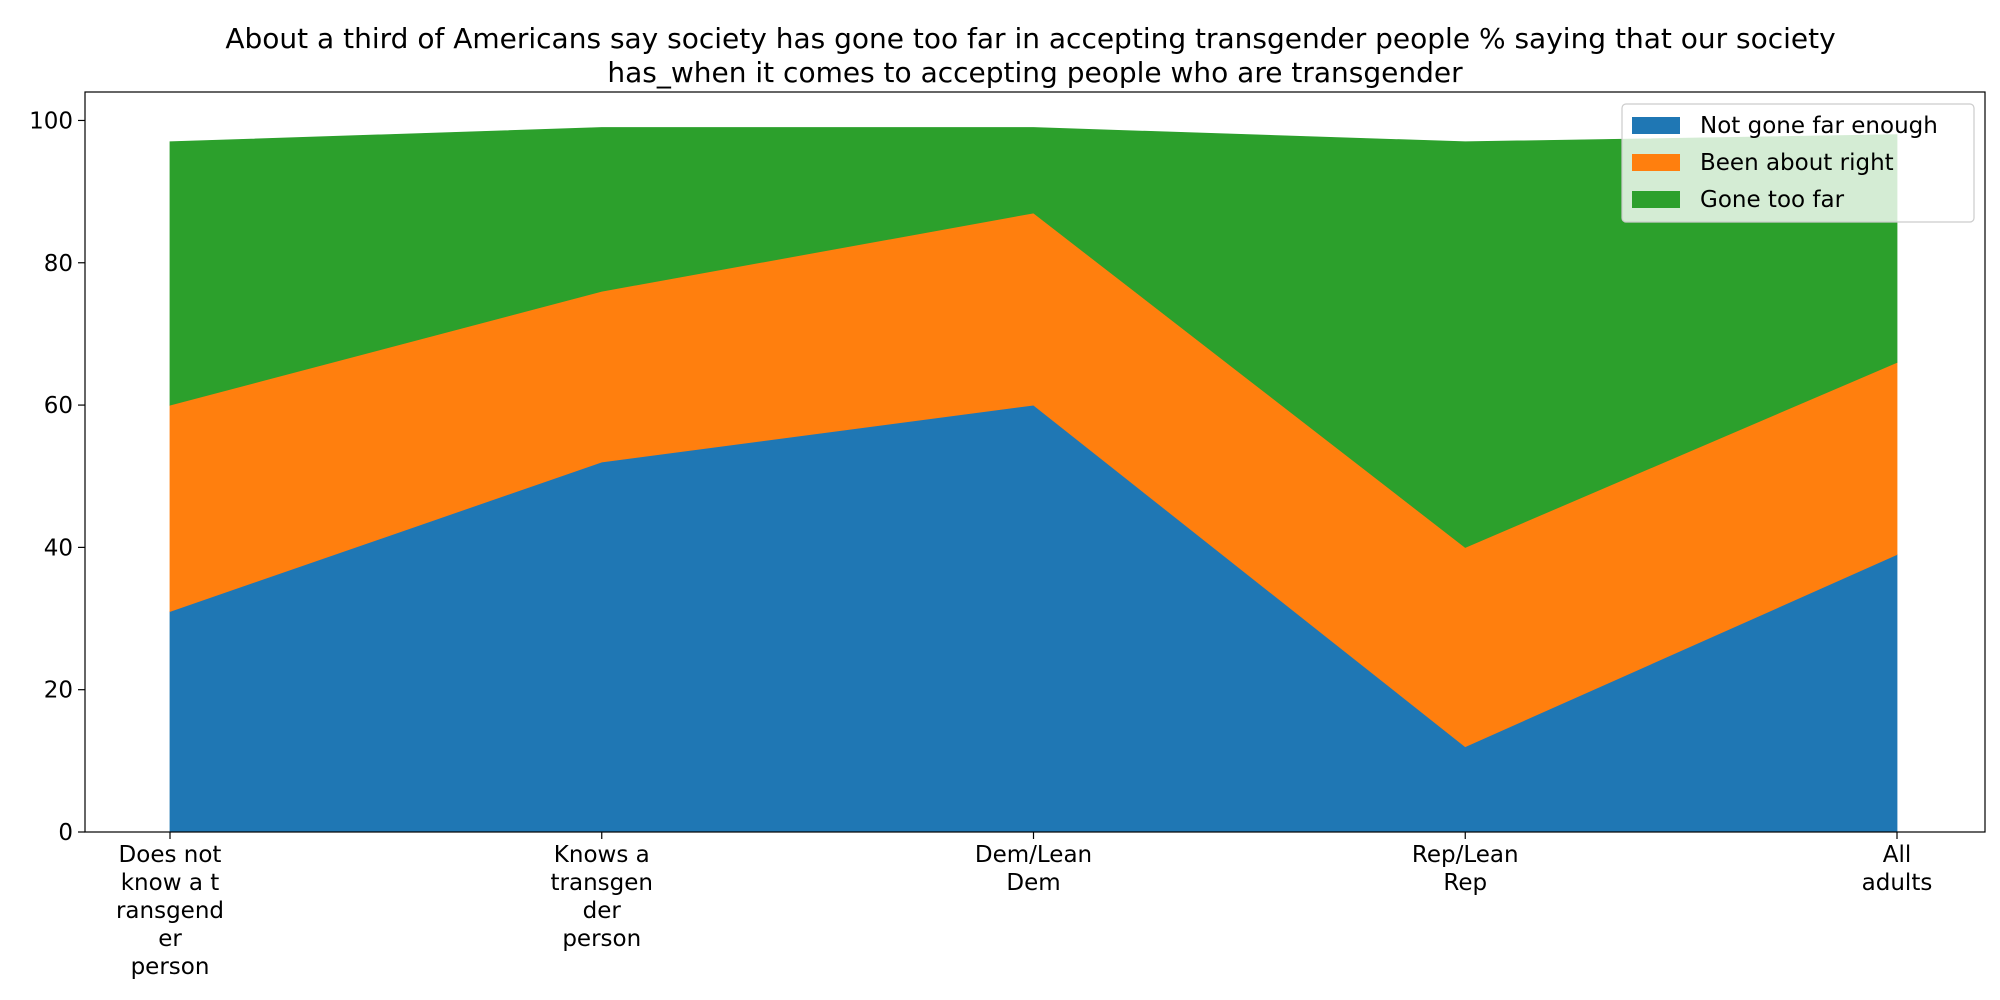 This screenshot has width=2000, height=1000. I want to click on x-tick-label-line: ransgend, so click(170, 911).